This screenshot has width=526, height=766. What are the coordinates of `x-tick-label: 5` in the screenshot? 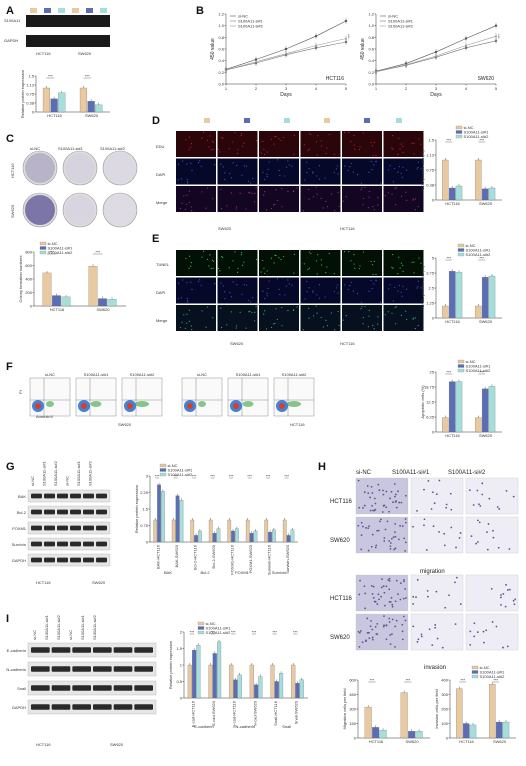 It's located at (346, 88).